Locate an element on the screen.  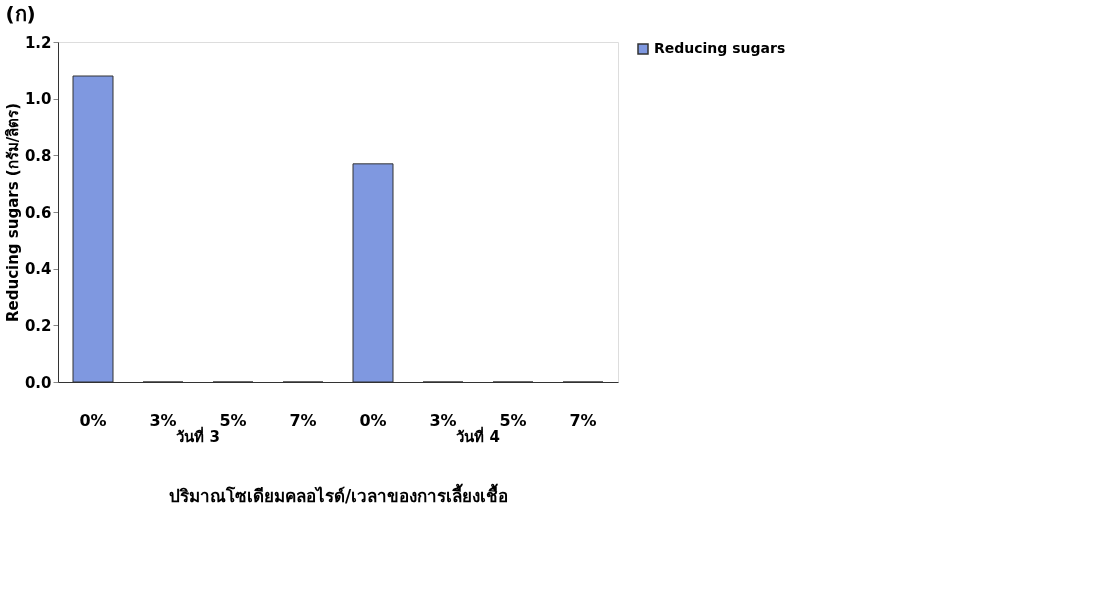
y-tick-label: 0.6 is located at coordinates (38, 212).